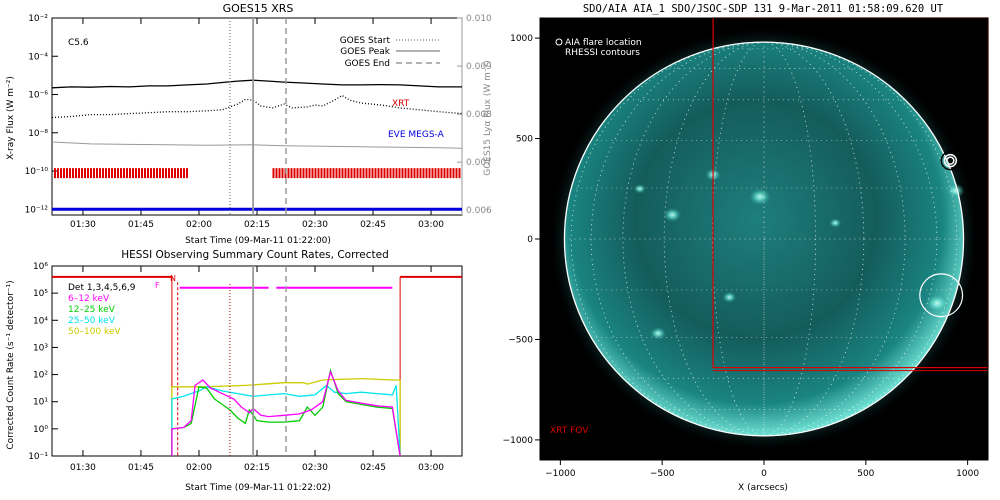  What do you see at coordinates (521, 39) in the screenshot?
I see `aia-ytick-label: 1000` at bounding box center [521, 39].